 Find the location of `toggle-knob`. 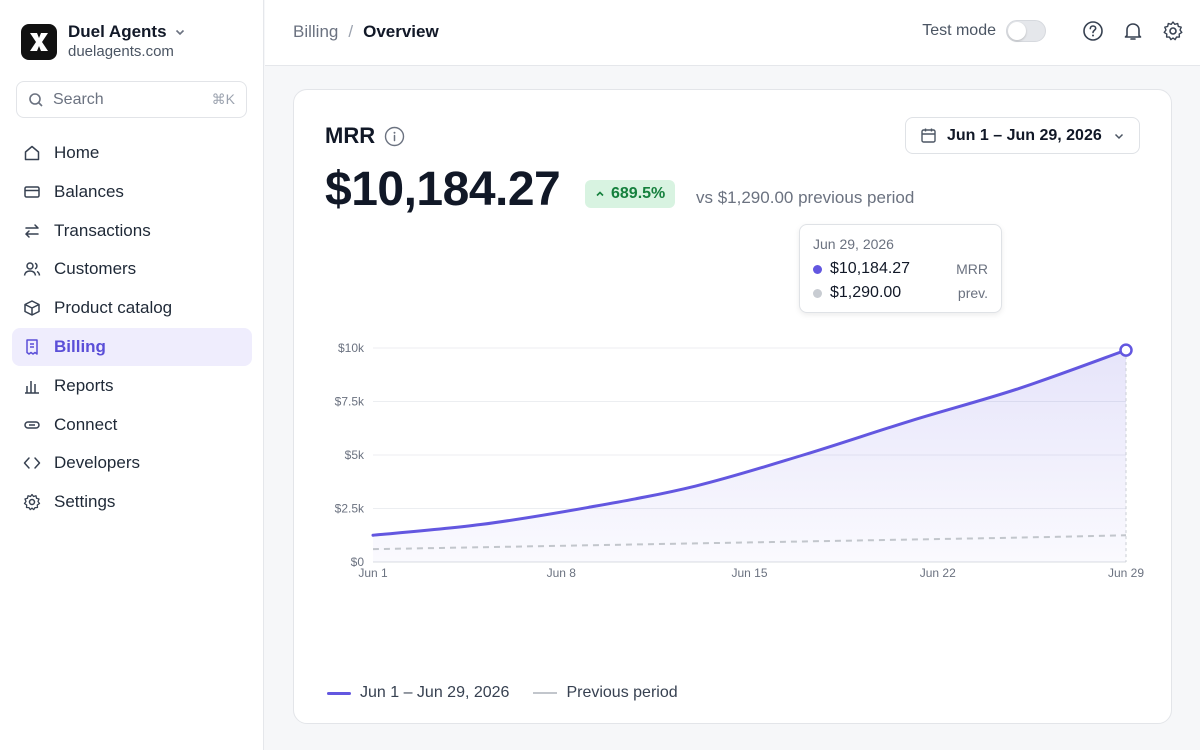

toggle-knob is located at coordinates (1017, 31).